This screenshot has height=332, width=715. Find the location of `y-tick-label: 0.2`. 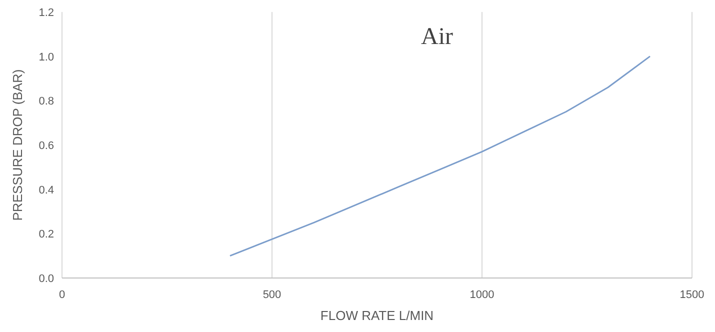

y-tick-label: 0.2 is located at coordinates (46, 234).